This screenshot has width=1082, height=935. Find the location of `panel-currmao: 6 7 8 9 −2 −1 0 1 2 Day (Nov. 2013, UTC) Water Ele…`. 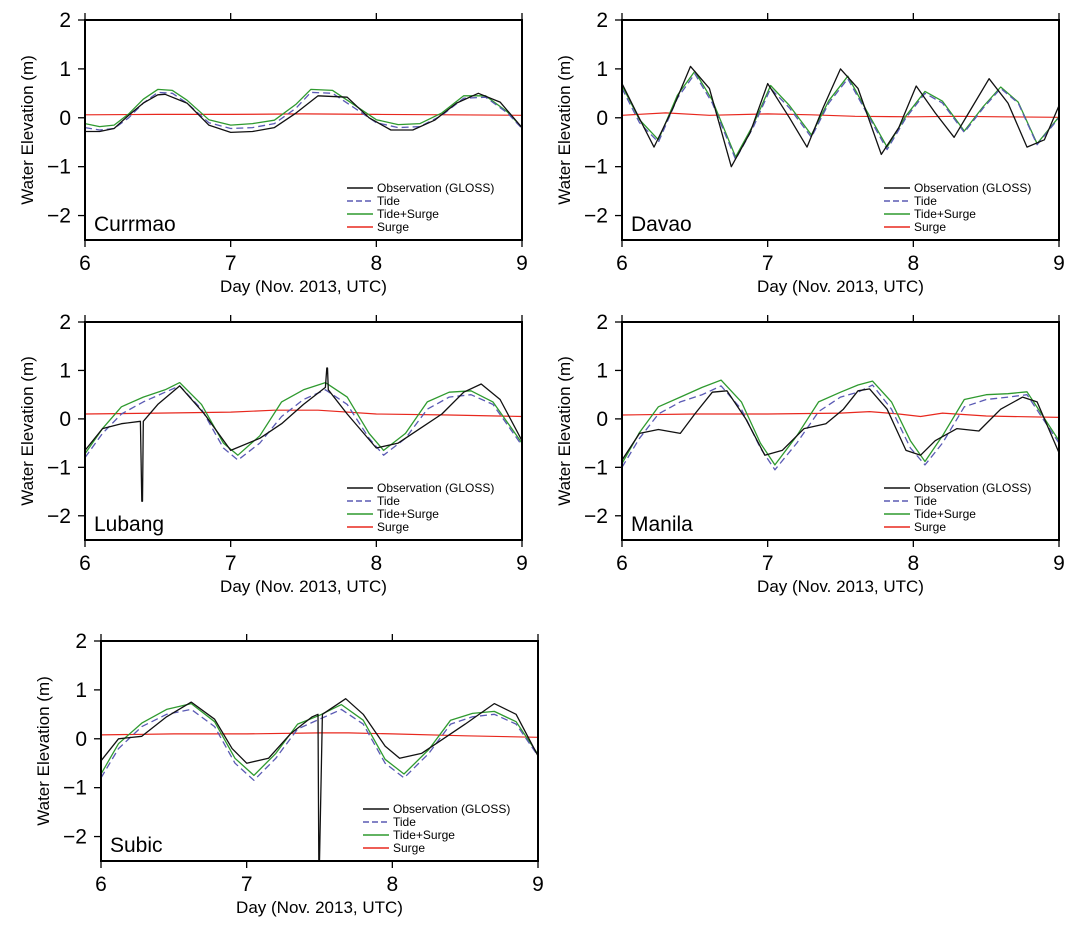

panel-currmao: 6 7 8 9 −2 −1 0 1 2 Day (Nov. 2013, UTC) Water Ele… is located at coordinates (273, 152).